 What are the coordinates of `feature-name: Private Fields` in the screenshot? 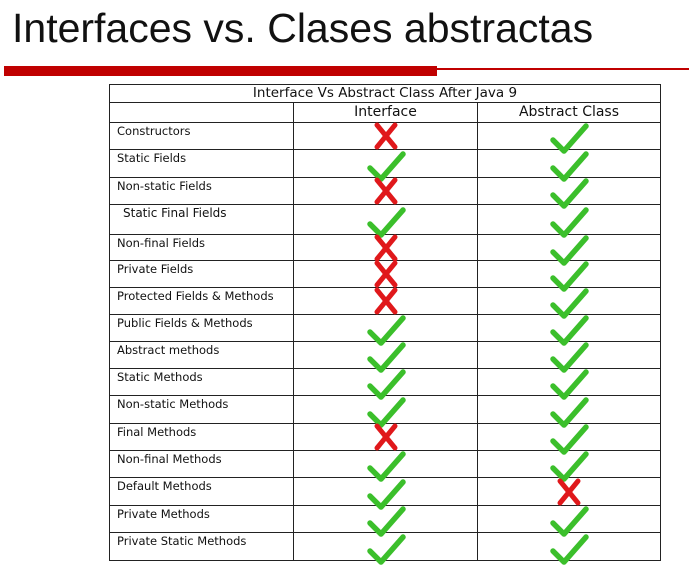 It's located at (201, 274).